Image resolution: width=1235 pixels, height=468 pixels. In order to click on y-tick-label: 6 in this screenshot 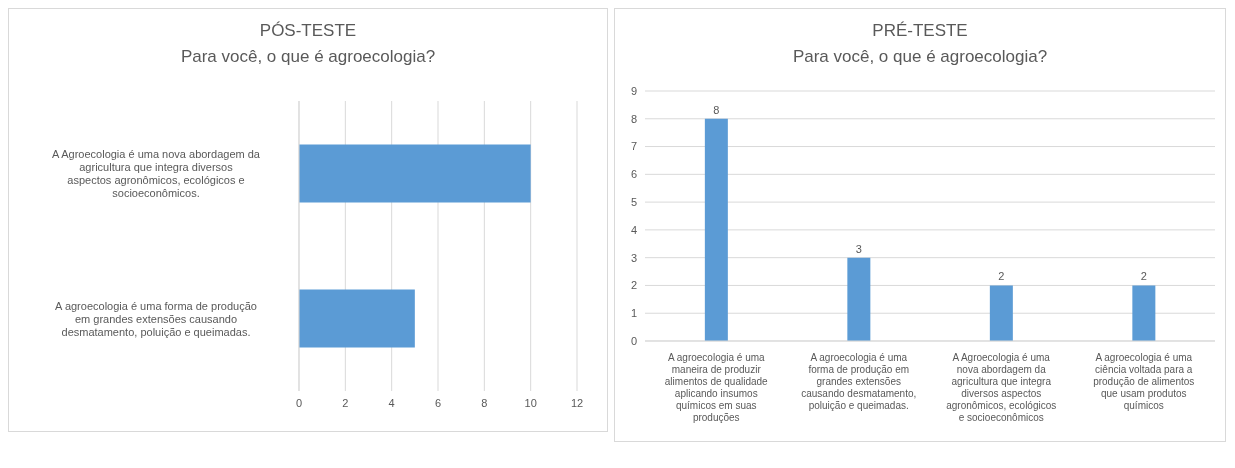, I will do `click(633, 174)`.